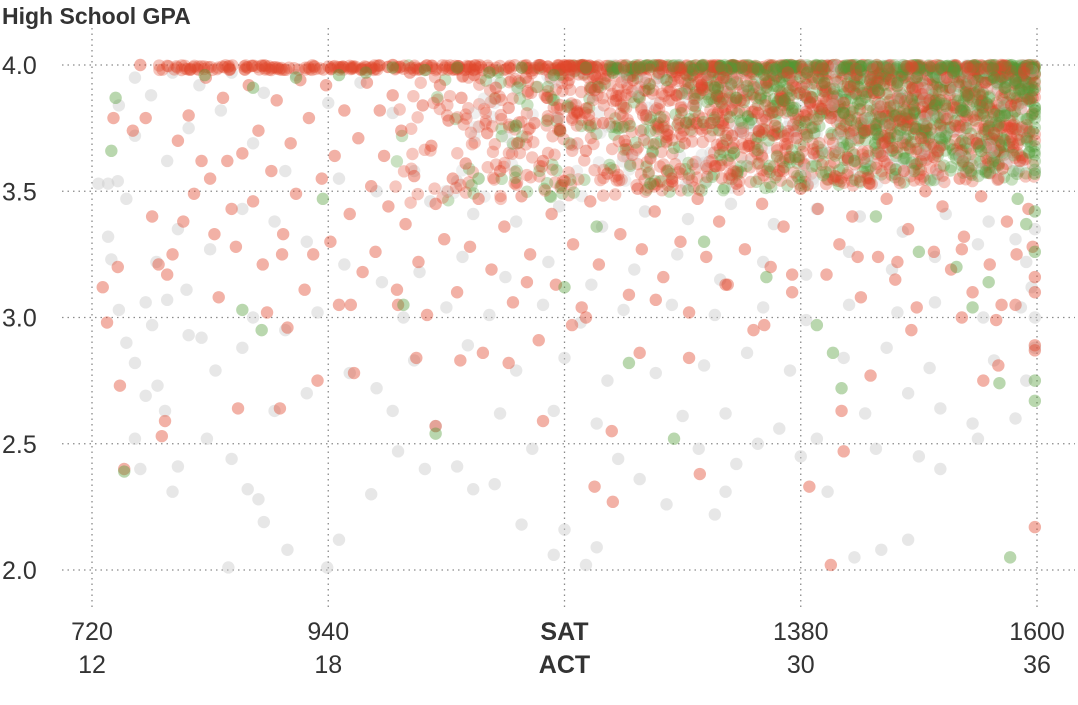 The height and width of the screenshot is (705, 1078). Describe the element at coordinates (564, 632) in the screenshot. I see `x-axis-title-sat: SAT` at that location.